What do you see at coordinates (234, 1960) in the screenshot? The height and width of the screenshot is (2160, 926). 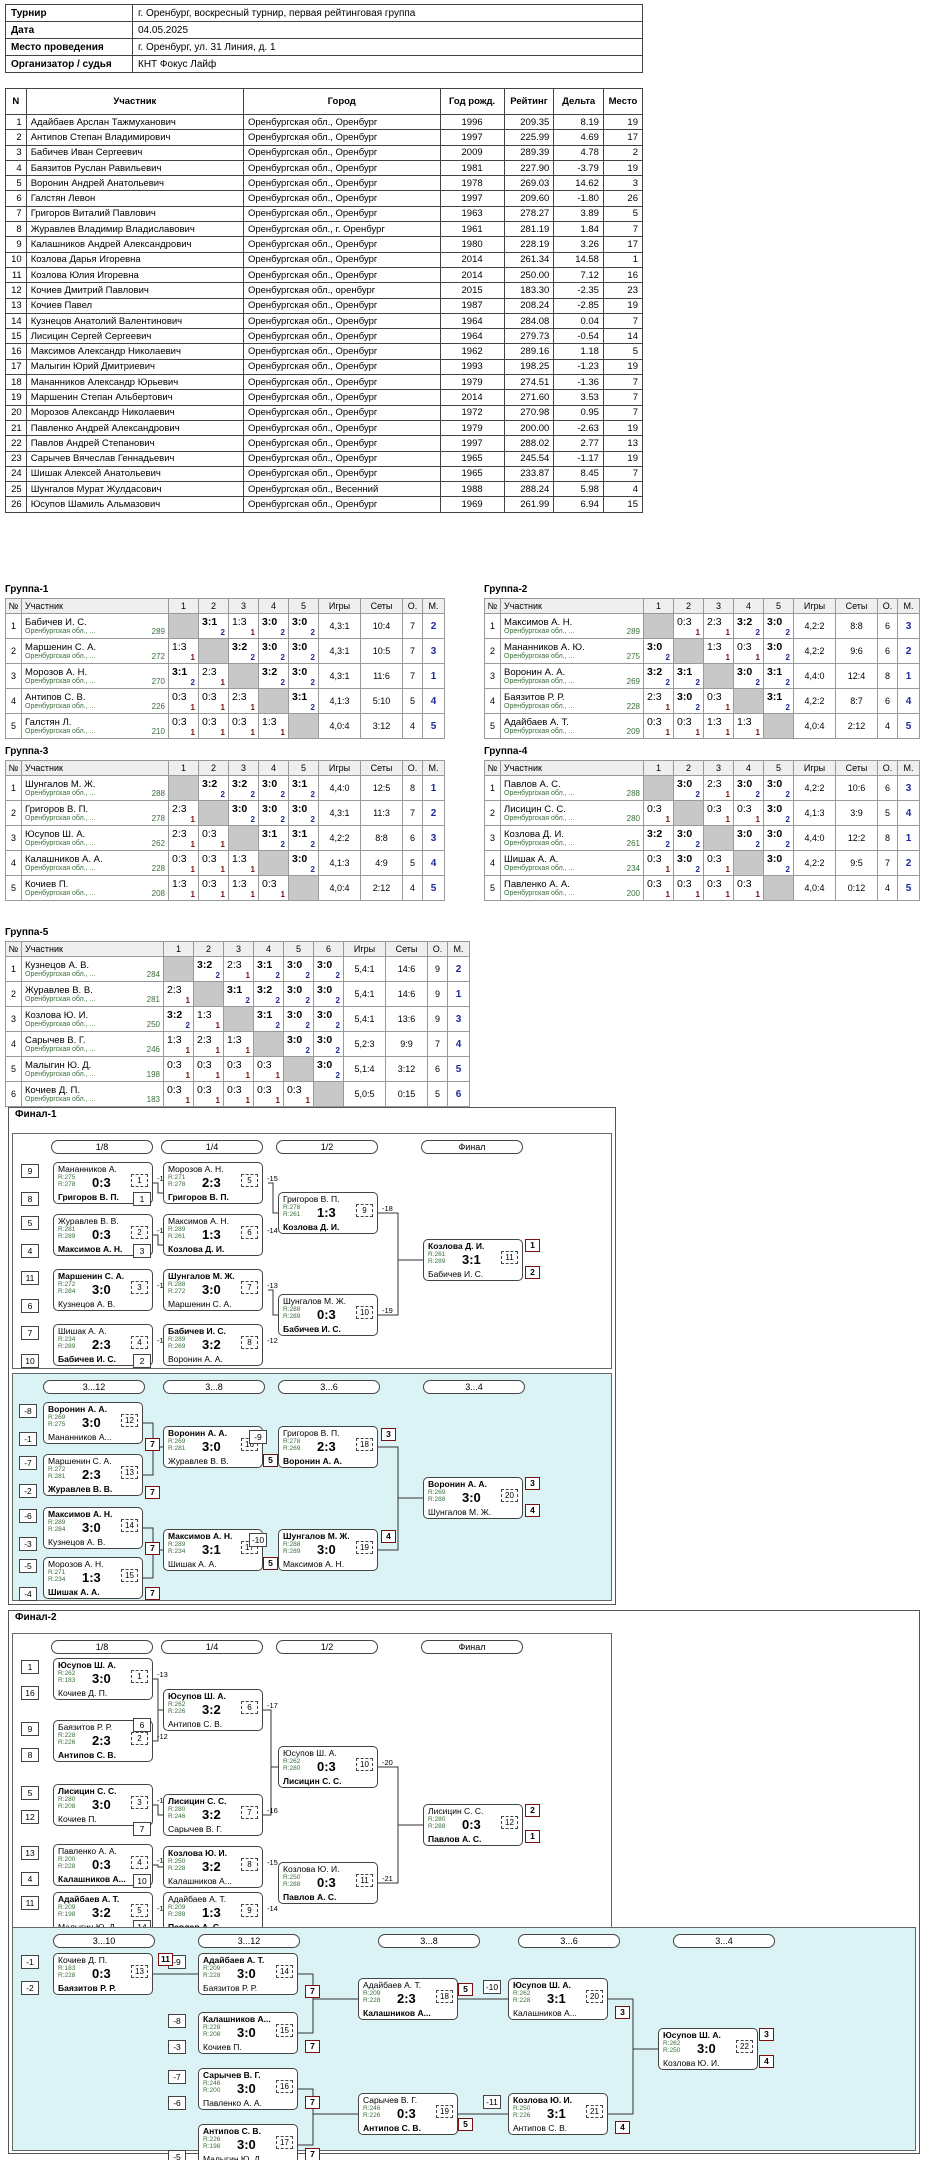 I see `player-a: Адайбаев А. Т.` at bounding box center [234, 1960].